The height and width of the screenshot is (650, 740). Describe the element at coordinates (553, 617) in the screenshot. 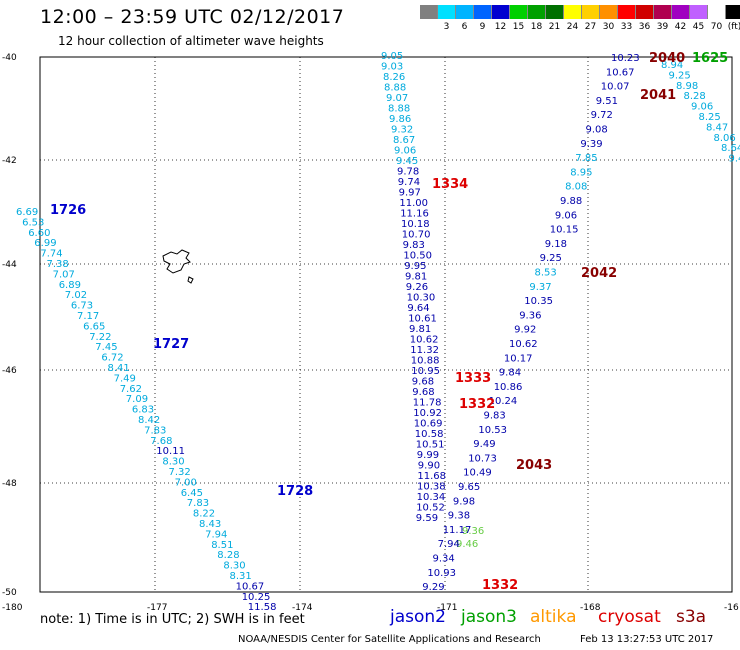

I see `satellite-altika: altika` at that location.